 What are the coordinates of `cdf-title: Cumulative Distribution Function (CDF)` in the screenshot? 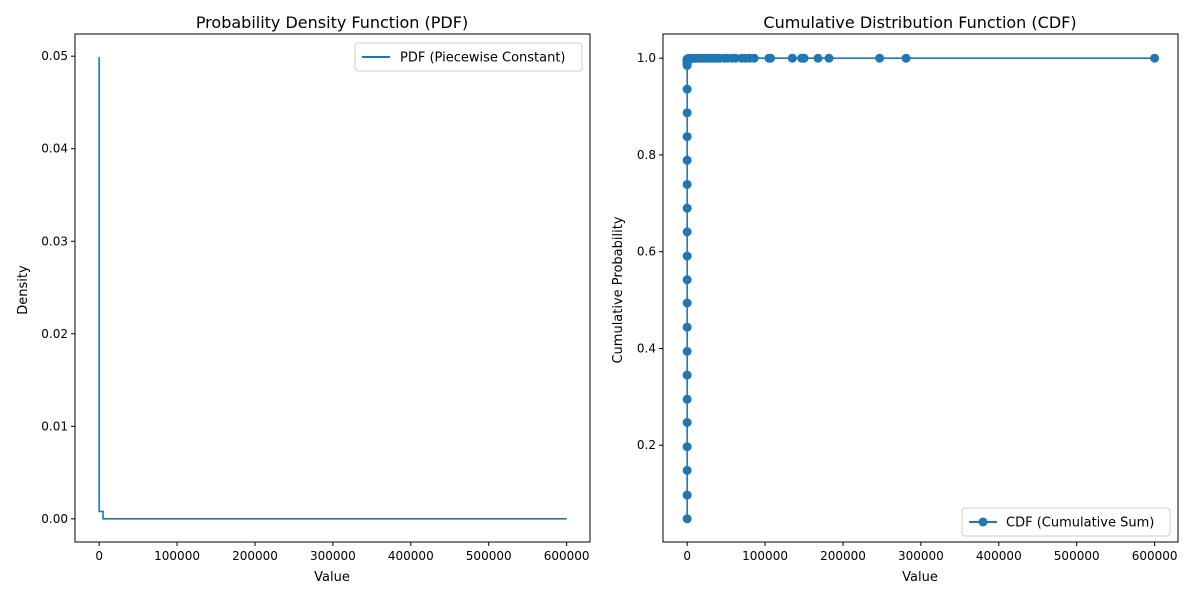 It's located at (919, 22).